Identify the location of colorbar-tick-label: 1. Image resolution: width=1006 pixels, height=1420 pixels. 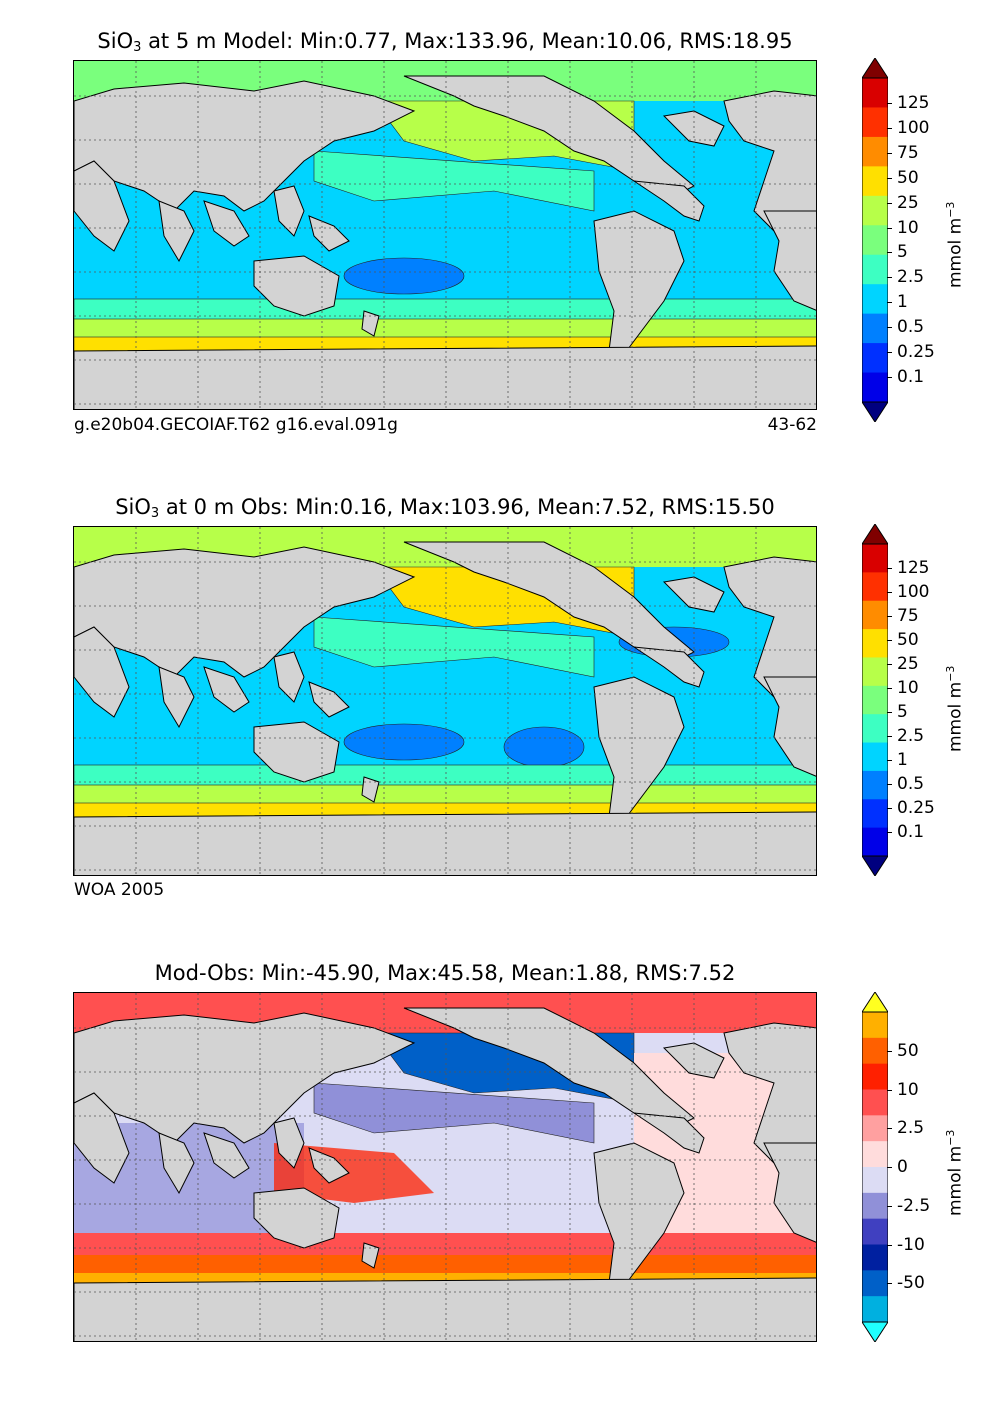
(897, 302).